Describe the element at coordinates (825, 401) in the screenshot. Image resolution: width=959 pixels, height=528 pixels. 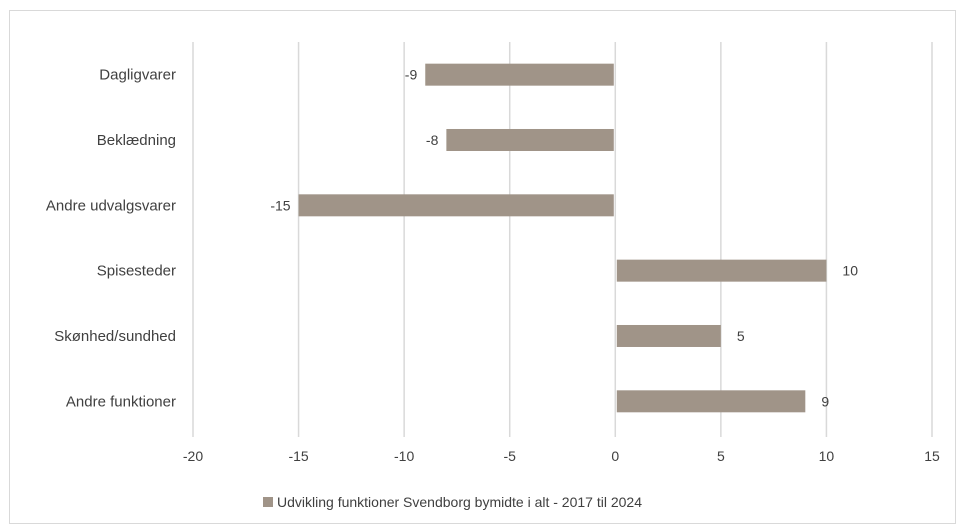
I see `data-label: 9` at that location.